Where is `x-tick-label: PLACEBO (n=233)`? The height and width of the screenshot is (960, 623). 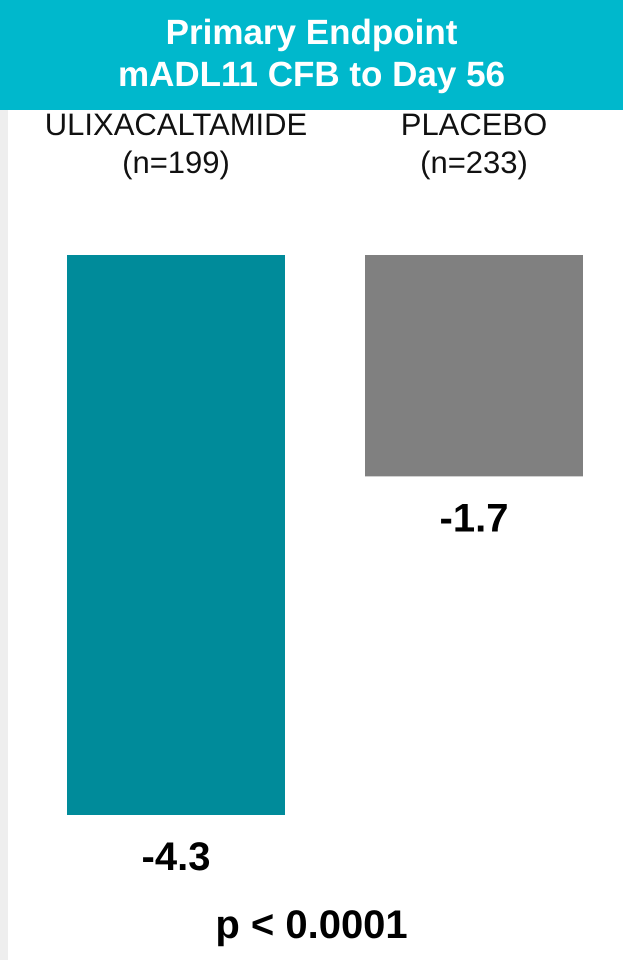
x-tick-label: PLACEBO (n=233) is located at coordinates (474, 143).